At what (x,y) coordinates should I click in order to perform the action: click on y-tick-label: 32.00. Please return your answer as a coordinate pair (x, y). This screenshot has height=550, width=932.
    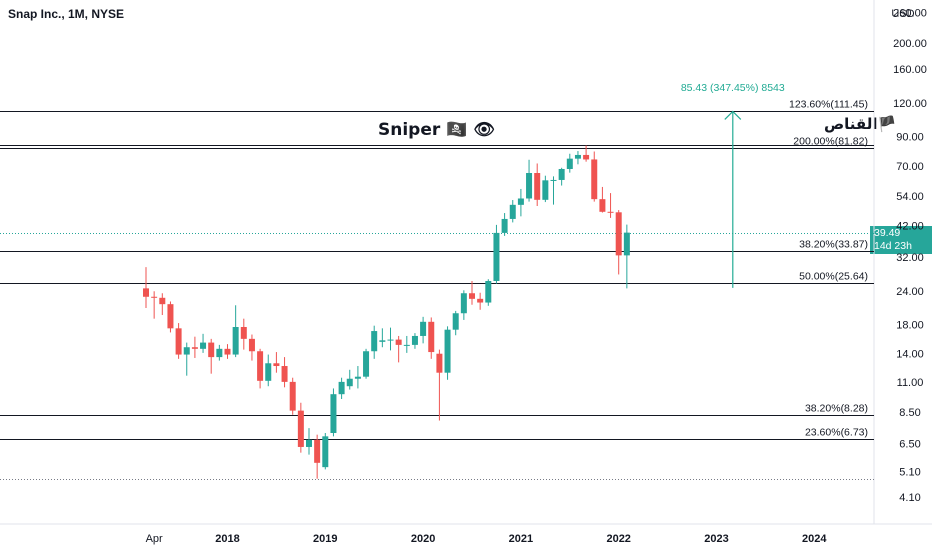
    Looking at the image, I should click on (910, 258).